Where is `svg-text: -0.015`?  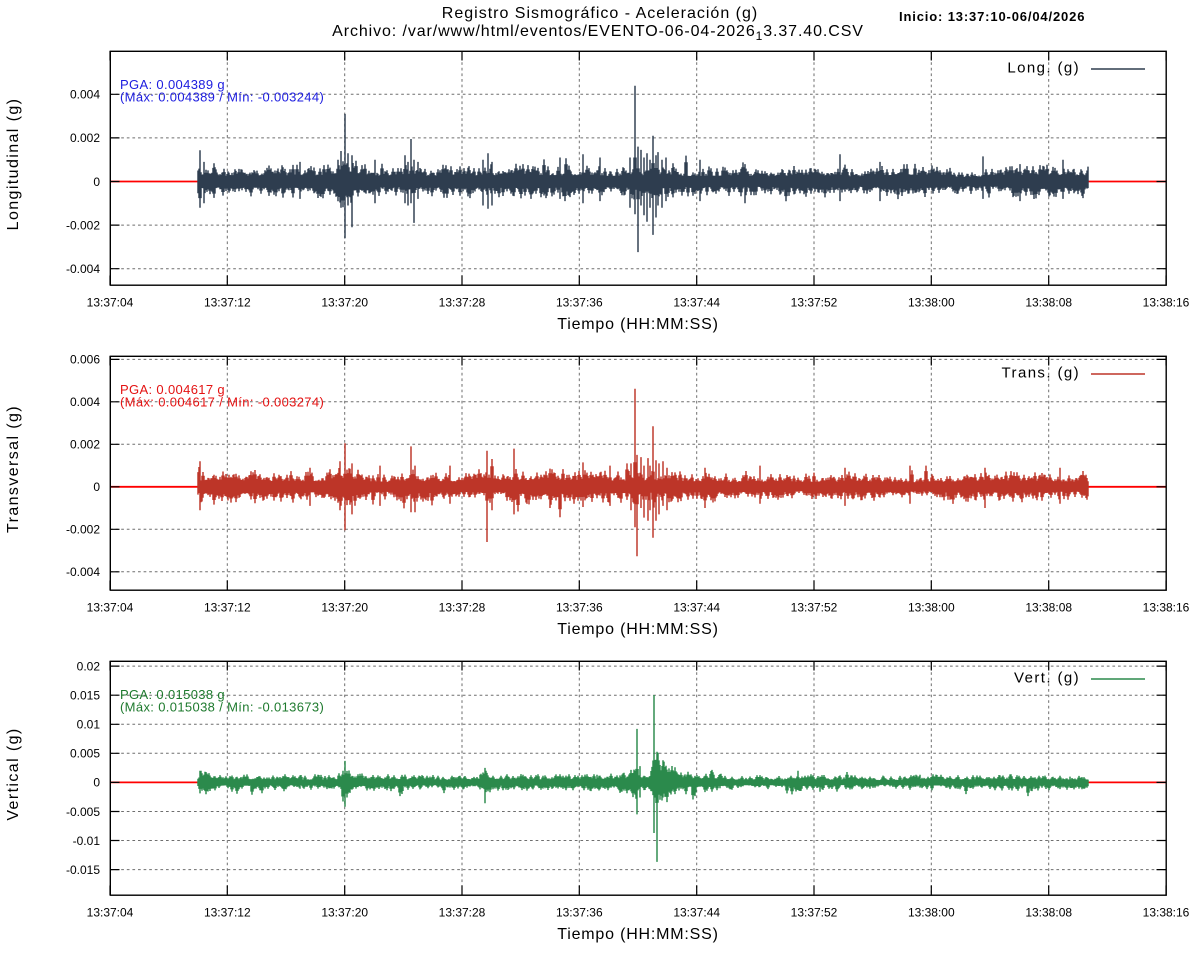
svg-text: -0.015 is located at coordinates (83, 870).